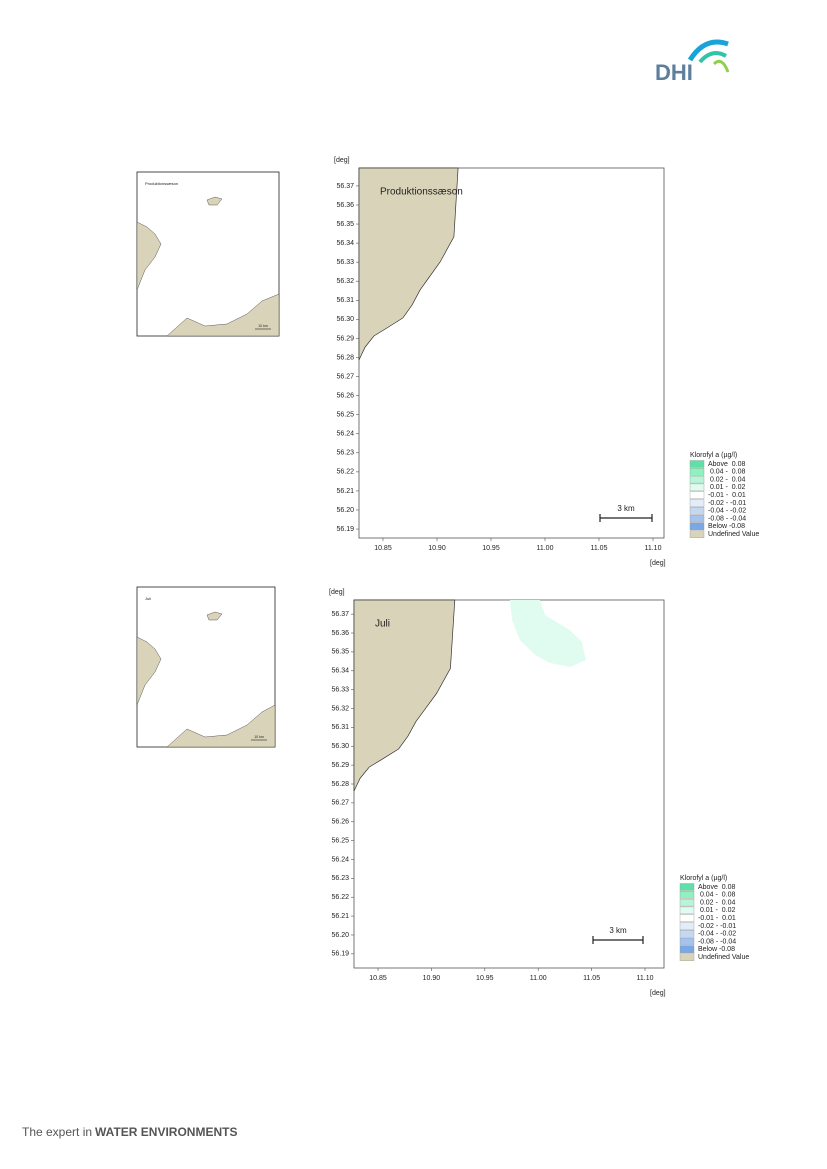  What do you see at coordinates (626, 518) in the screenshot?
I see `scale-bar` at bounding box center [626, 518].